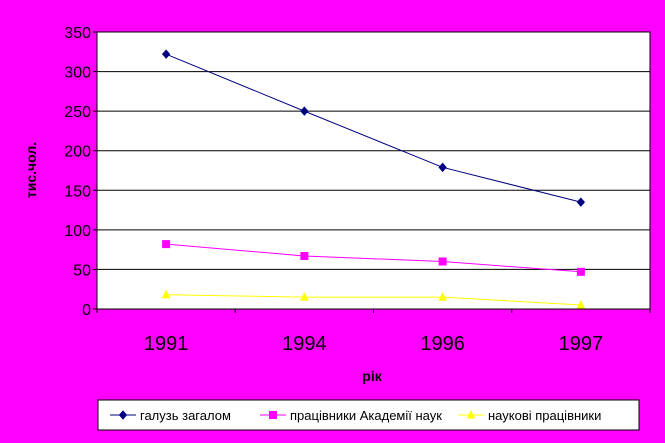 Image resolution: width=665 pixels, height=443 pixels. Describe the element at coordinates (77, 112) in the screenshot. I see `y-tick-label: 250` at that location.